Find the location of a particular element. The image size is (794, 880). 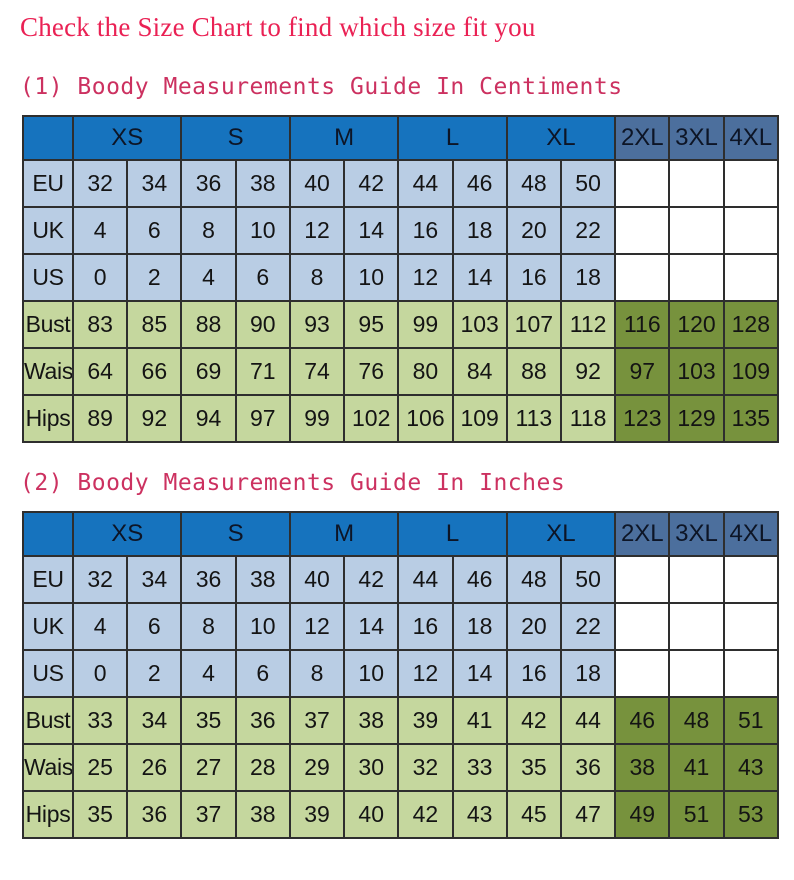

size-value-cell: 97 is located at coordinates (262, 418).